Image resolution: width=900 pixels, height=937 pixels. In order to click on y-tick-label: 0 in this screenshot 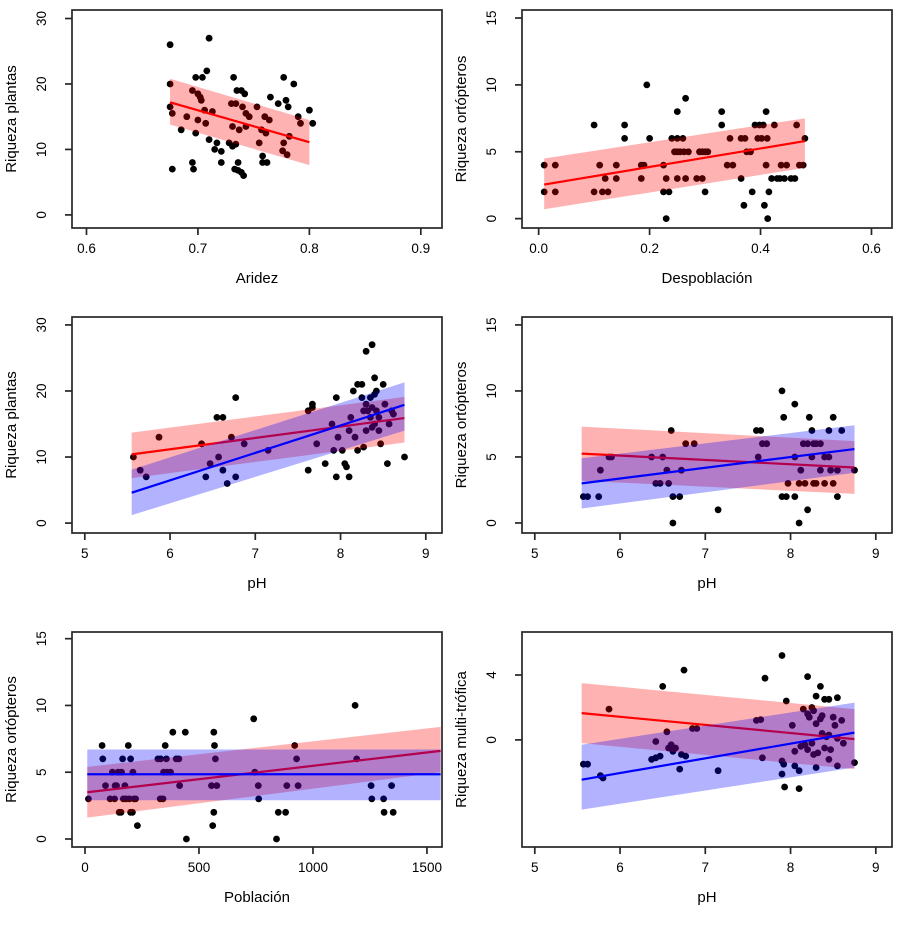, I will do `click(41, 215)`.